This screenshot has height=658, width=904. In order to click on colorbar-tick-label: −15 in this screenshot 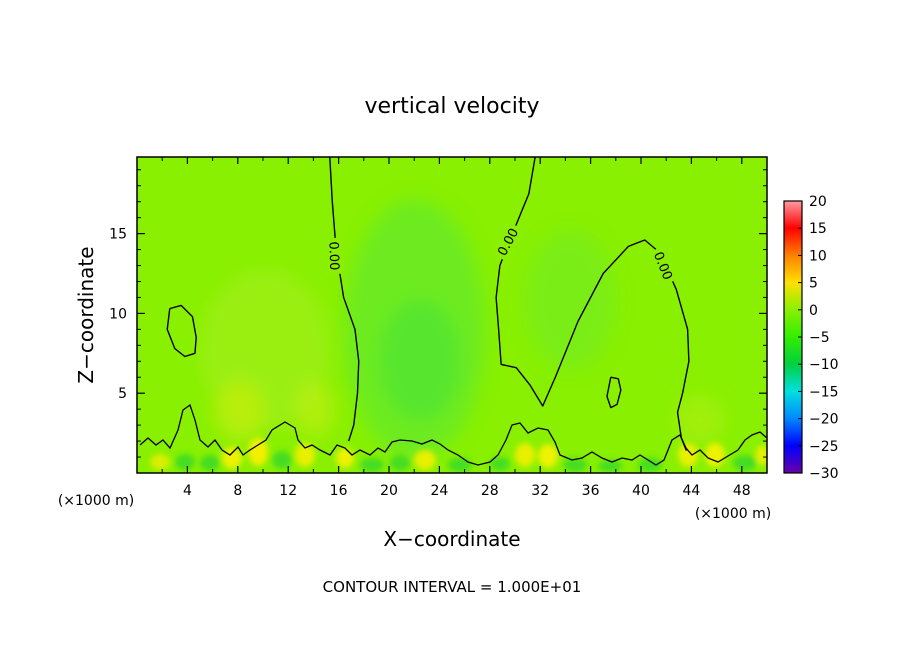, I will do `click(824, 392)`.